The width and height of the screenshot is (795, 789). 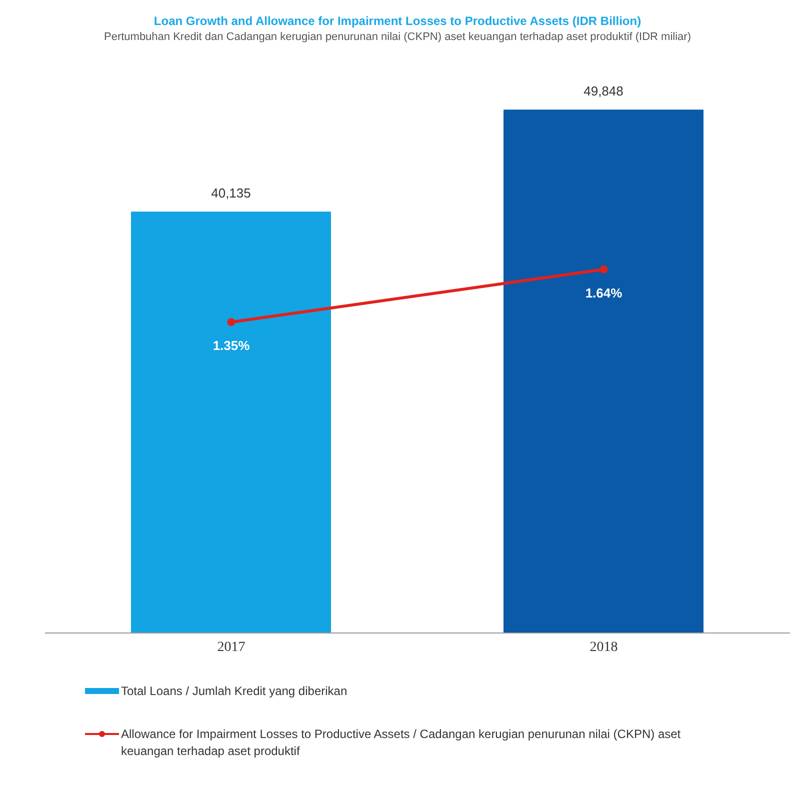 What do you see at coordinates (231, 647) in the screenshot?
I see `x-tick-label: 2017` at bounding box center [231, 647].